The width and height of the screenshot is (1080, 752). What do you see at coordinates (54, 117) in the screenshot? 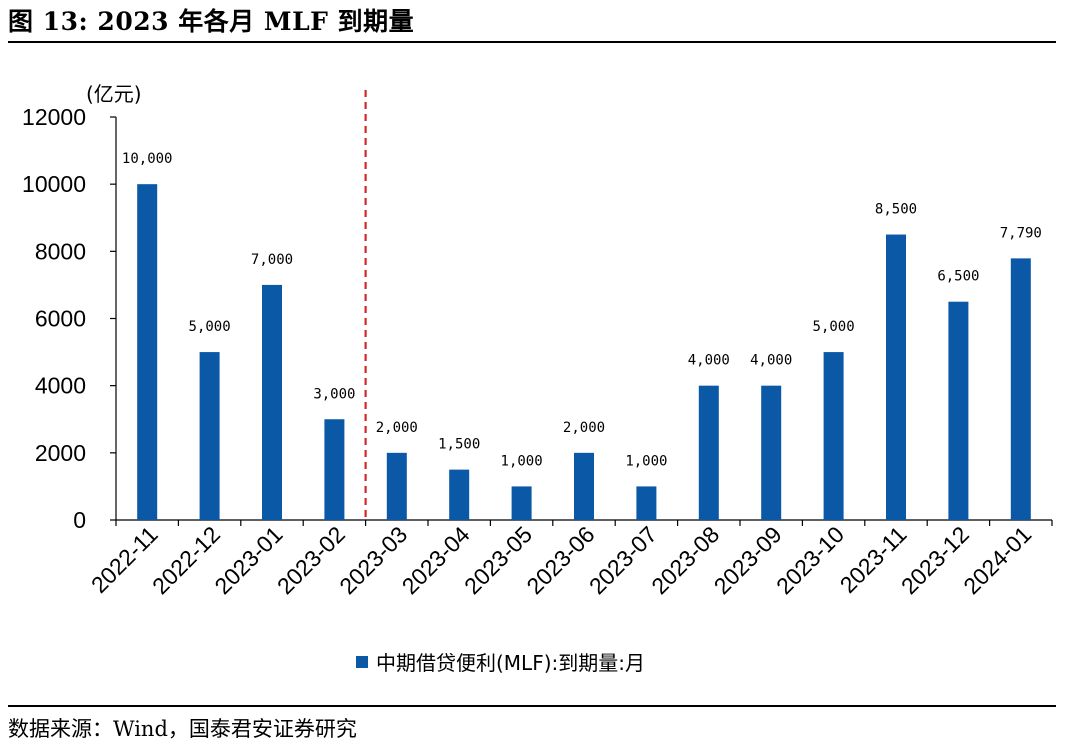
I see `y-tick-label: 12000` at bounding box center [54, 117].